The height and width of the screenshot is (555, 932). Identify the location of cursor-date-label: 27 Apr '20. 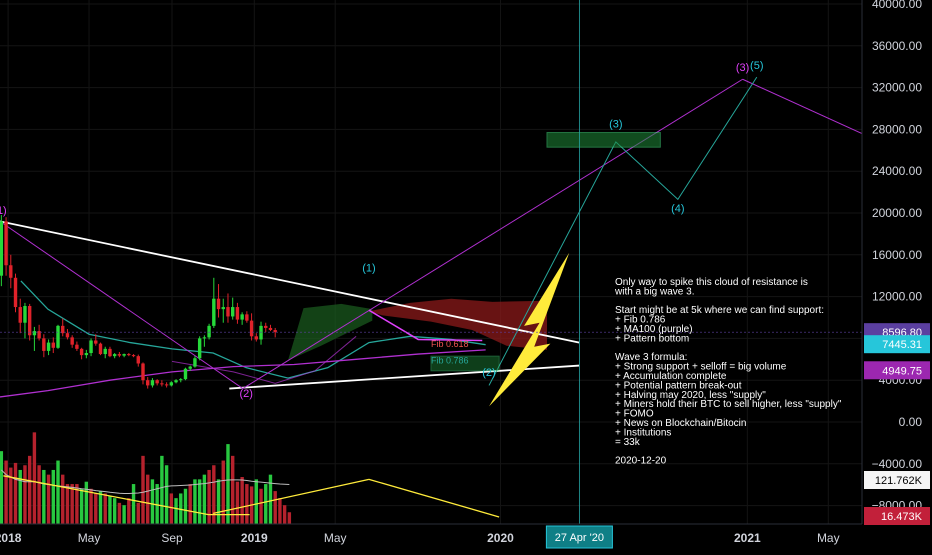
(579, 538).